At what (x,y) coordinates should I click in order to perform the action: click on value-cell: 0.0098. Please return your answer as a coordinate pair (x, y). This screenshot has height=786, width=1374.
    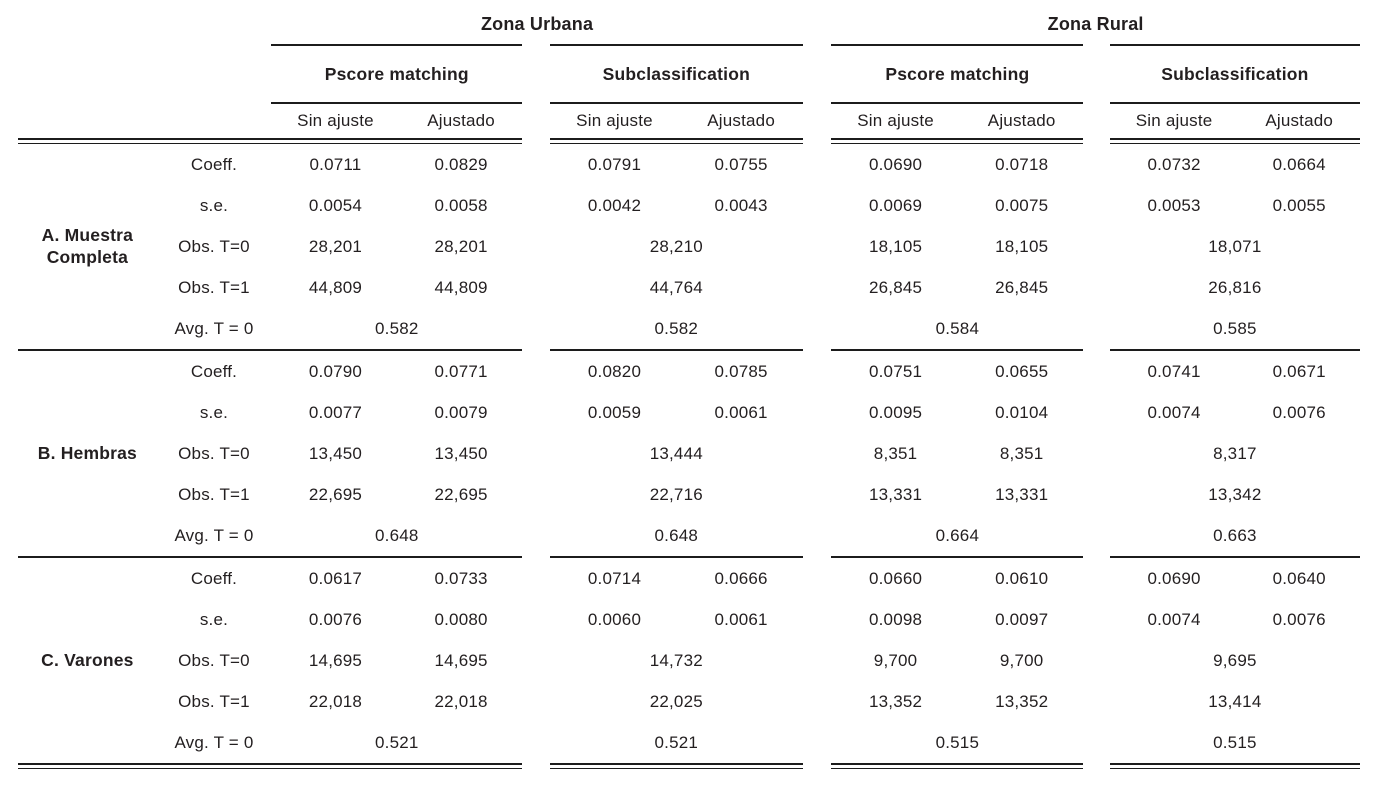
    Looking at the image, I should click on (895, 619).